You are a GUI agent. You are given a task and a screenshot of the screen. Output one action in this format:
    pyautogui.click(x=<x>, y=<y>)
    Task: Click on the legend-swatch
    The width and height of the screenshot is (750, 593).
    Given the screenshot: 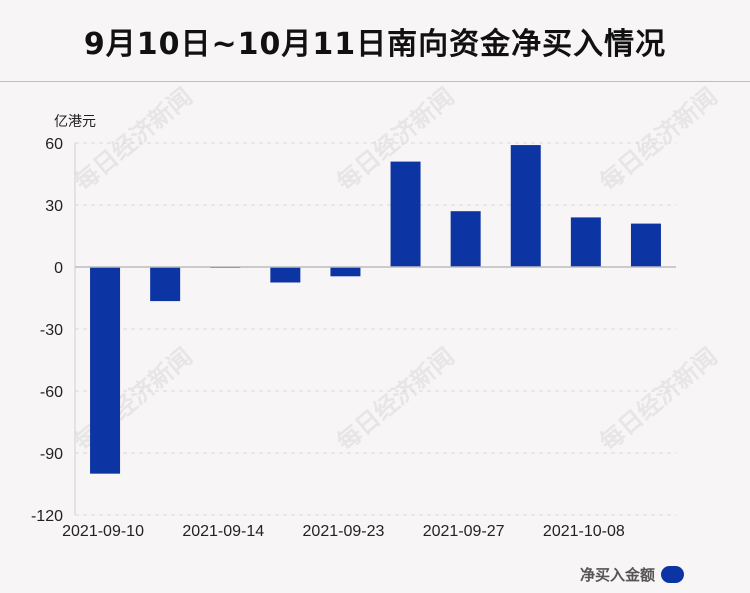 What is the action you would take?
    pyautogui.click(x=672, y=574)
    